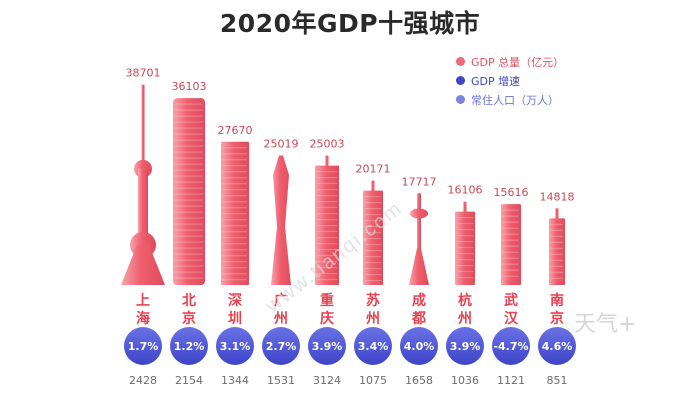  What do you see at coordinates (465, 190) in the screenshot?
I see `gdp-value-label: 16106` at bounding box center [465, 190].